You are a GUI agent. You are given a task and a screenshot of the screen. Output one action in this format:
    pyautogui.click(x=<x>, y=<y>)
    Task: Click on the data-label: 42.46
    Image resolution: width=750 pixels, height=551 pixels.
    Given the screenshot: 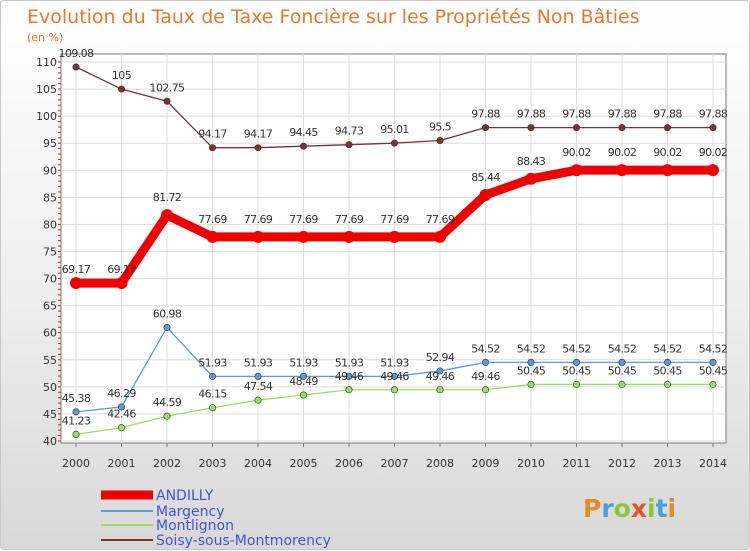 What is the action you would take?
    pyautogui.click(x=121, y=414)
    